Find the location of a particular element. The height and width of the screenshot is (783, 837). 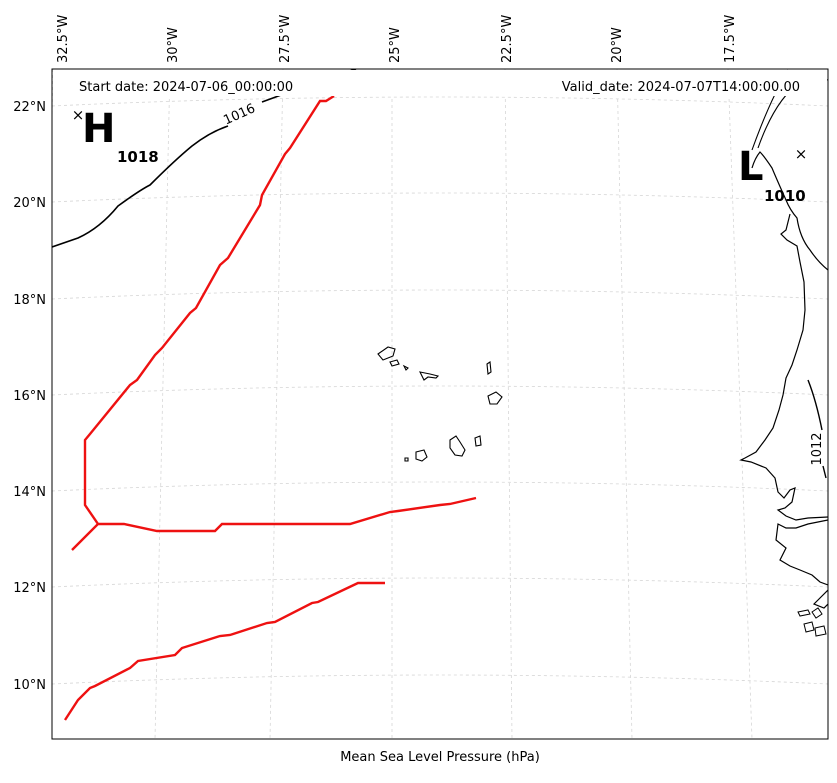

lat-label-16n: 16°N is located at coordinates (29, 396).